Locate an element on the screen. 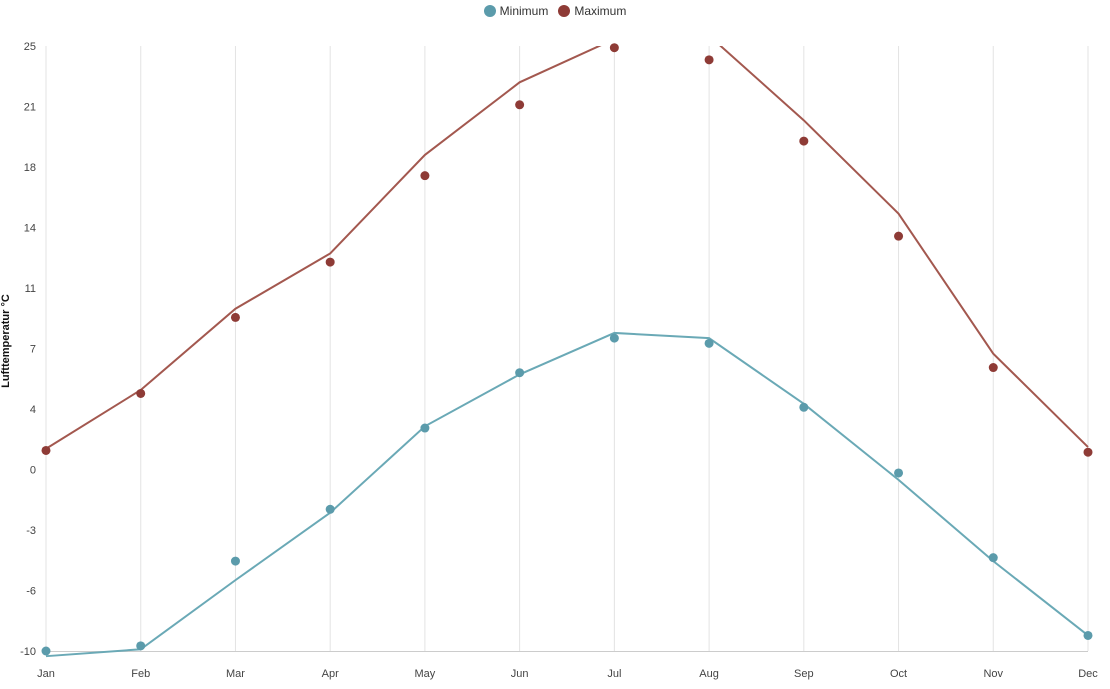 Image resolution: width=1110 pixels, height=689 pixels. legend-label-minimum: Minimum is located at coordinates (524, 11).